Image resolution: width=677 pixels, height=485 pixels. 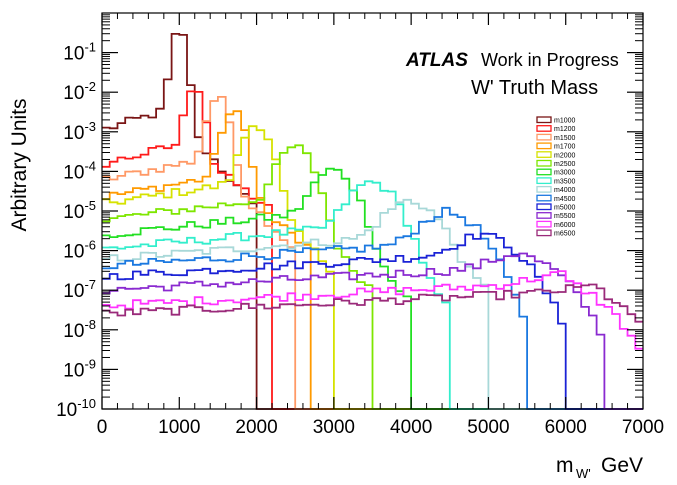 I want to click on legend-swatch-m3000, so click(x=544, y=172).